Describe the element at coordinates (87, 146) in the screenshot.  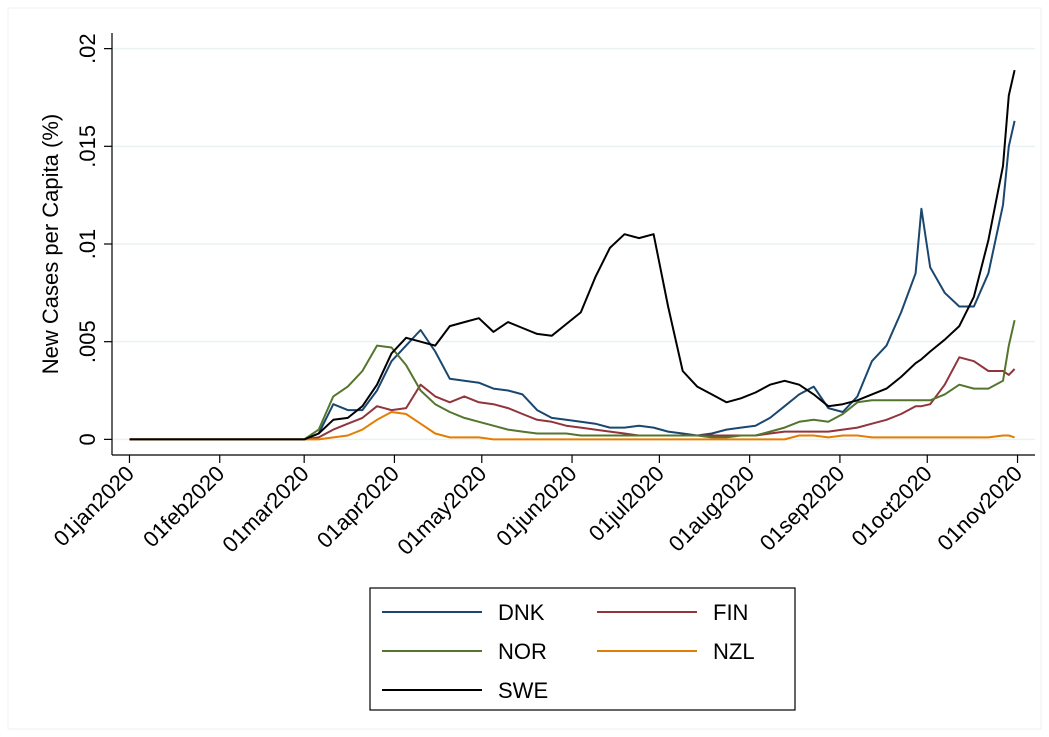
I see `y-tick-label: .015` at that location.